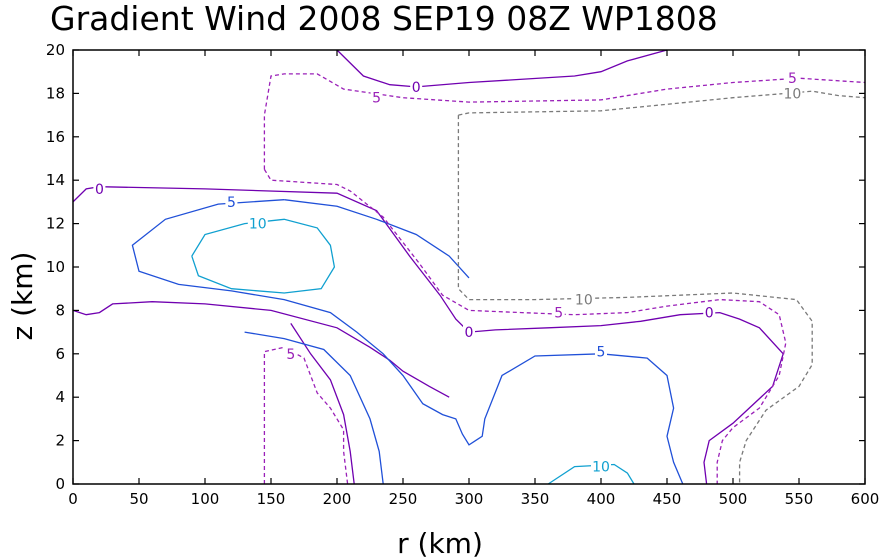  What do you see at coordinates (440, 543) in the screenshot?
I see `x-axis-label: r (km)` at bounding box center [440, 543].